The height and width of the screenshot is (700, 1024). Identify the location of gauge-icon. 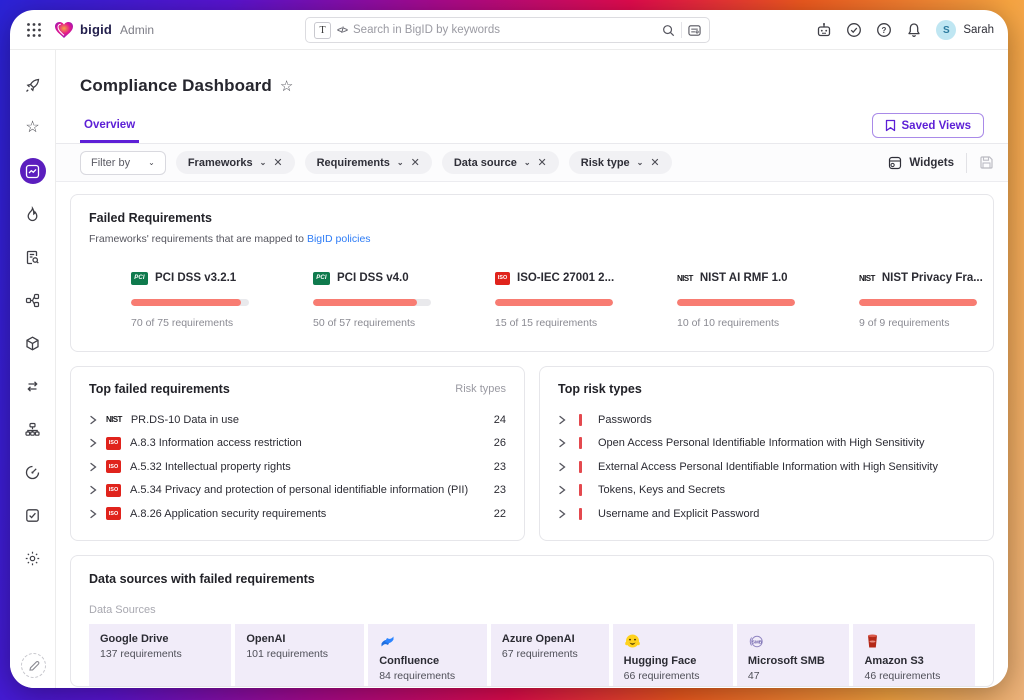
(32, 472).